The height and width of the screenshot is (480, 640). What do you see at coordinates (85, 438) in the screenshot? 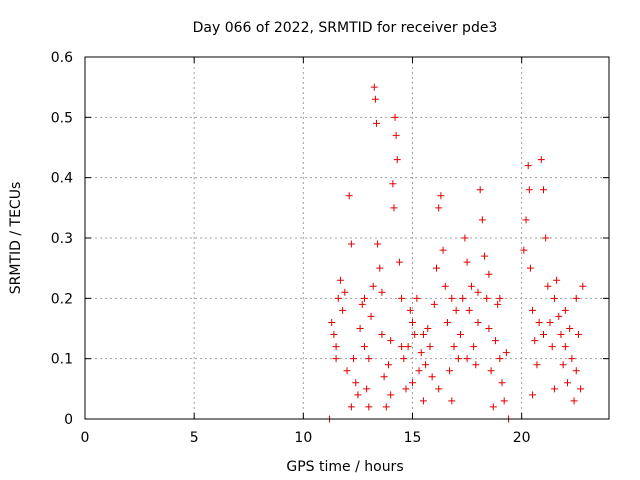
I see `x-tick-label: 0` at bounding box center [85, 438].